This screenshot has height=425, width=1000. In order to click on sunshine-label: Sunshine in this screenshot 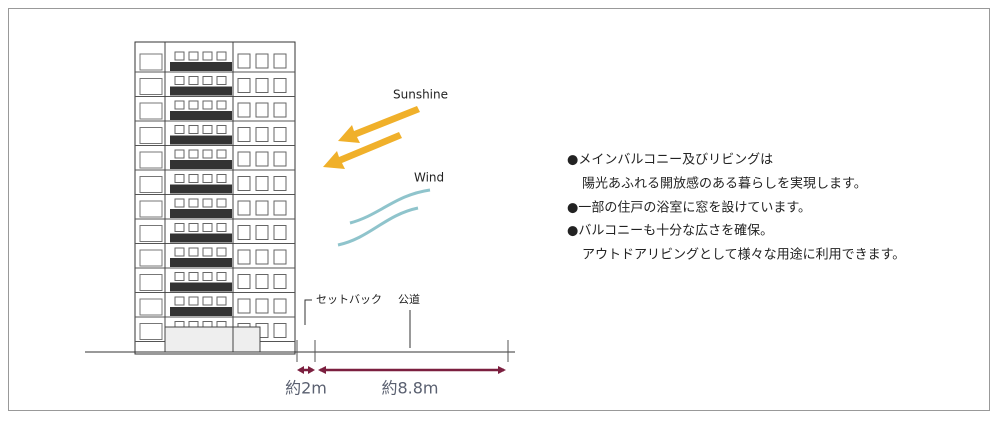, I will do `click(420, 95)`.